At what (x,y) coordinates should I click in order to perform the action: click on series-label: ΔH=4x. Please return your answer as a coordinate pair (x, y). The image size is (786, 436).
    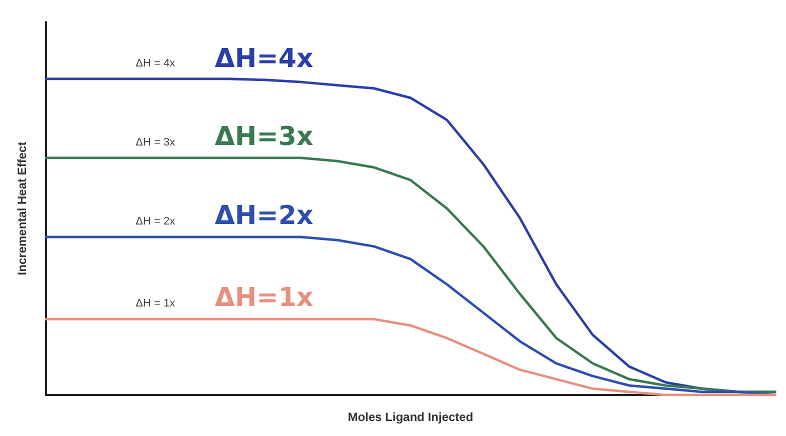
    Looking at the image, I should click on (264, 59).